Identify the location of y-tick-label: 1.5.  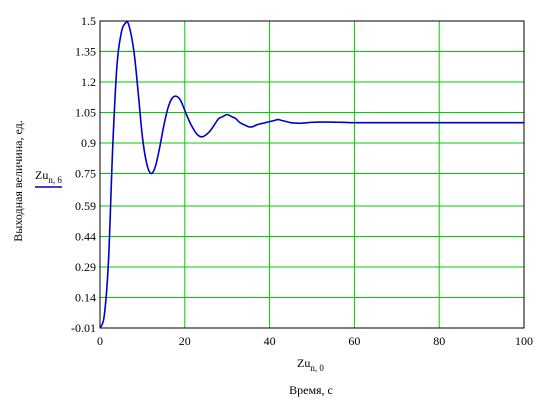
(88, 21).